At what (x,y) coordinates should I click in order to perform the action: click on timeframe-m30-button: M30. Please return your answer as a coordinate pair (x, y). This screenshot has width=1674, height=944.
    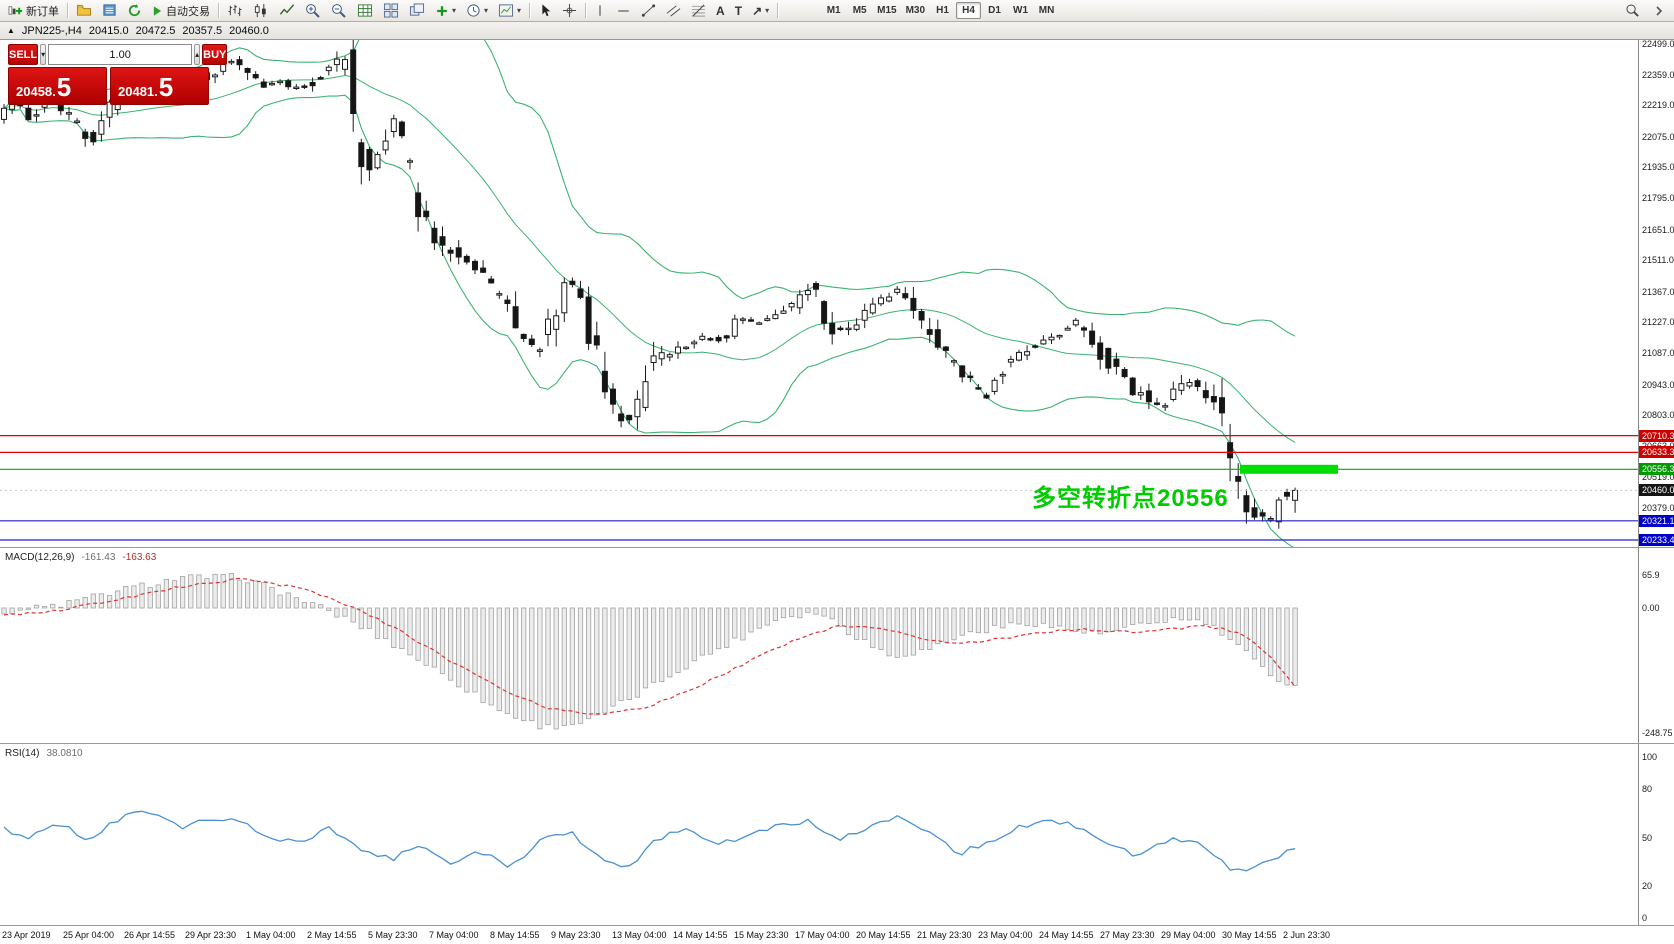
    Looking at the image, I should click on (915, 10).